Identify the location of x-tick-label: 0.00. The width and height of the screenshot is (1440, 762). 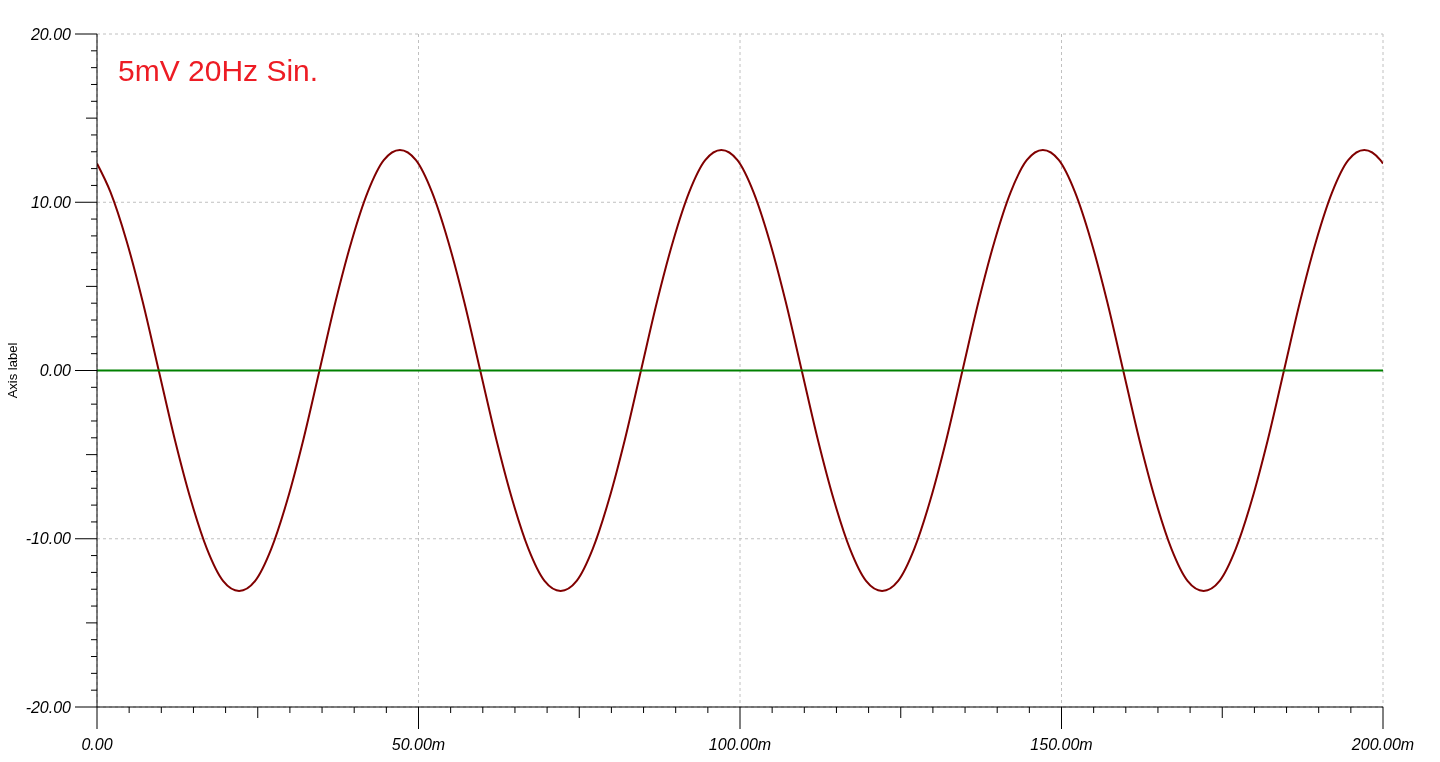
(97, 744).